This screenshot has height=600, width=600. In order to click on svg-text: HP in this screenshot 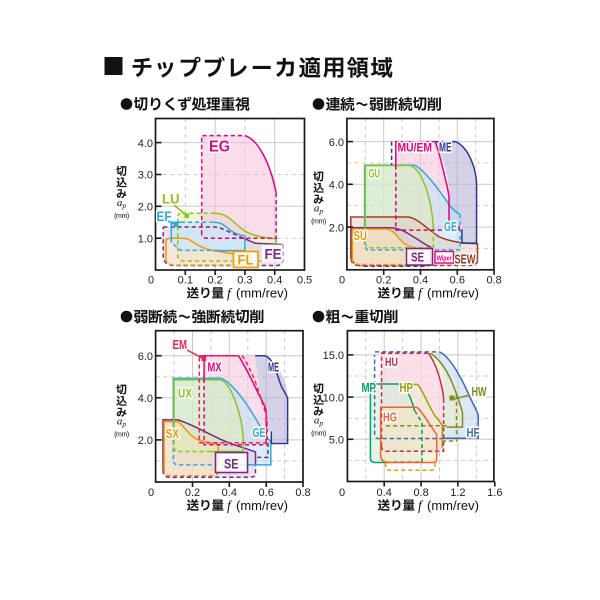, I will do `click(407, 388)`.